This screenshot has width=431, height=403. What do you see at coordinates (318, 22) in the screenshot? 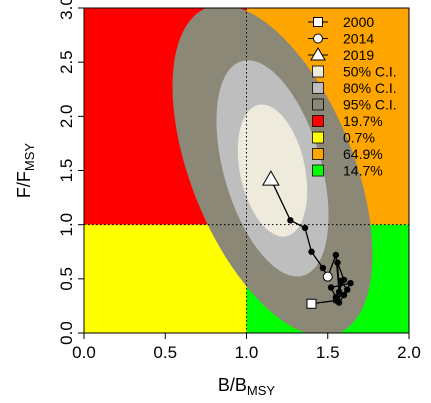
I see `legend-symbol-square` at bounding box center [318, 22].